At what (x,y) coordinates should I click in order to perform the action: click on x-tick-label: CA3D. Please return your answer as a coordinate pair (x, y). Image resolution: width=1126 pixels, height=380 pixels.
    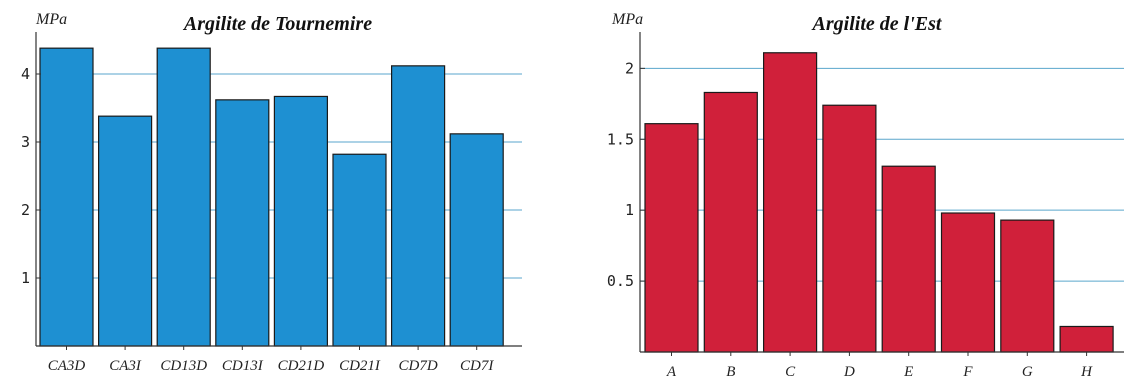
    Looking at the image, I should click on (67, 366).